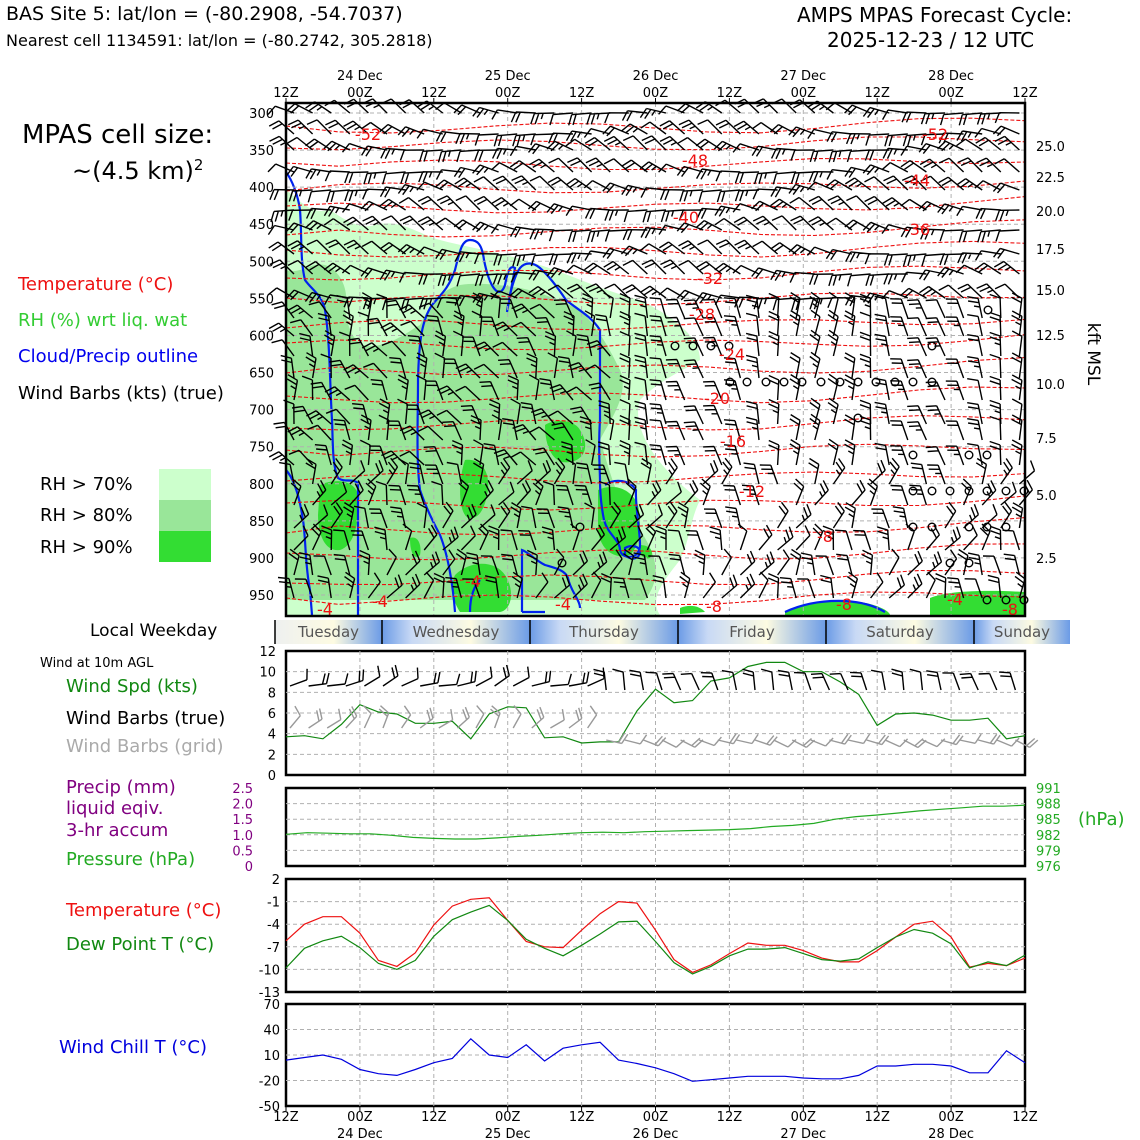 The image size is (1140, 1140). What do you see at coordinates (115, 808) in the screenshot?
I see `precip-label-2: liquid eqiv.` at bounding box center [115, 808].